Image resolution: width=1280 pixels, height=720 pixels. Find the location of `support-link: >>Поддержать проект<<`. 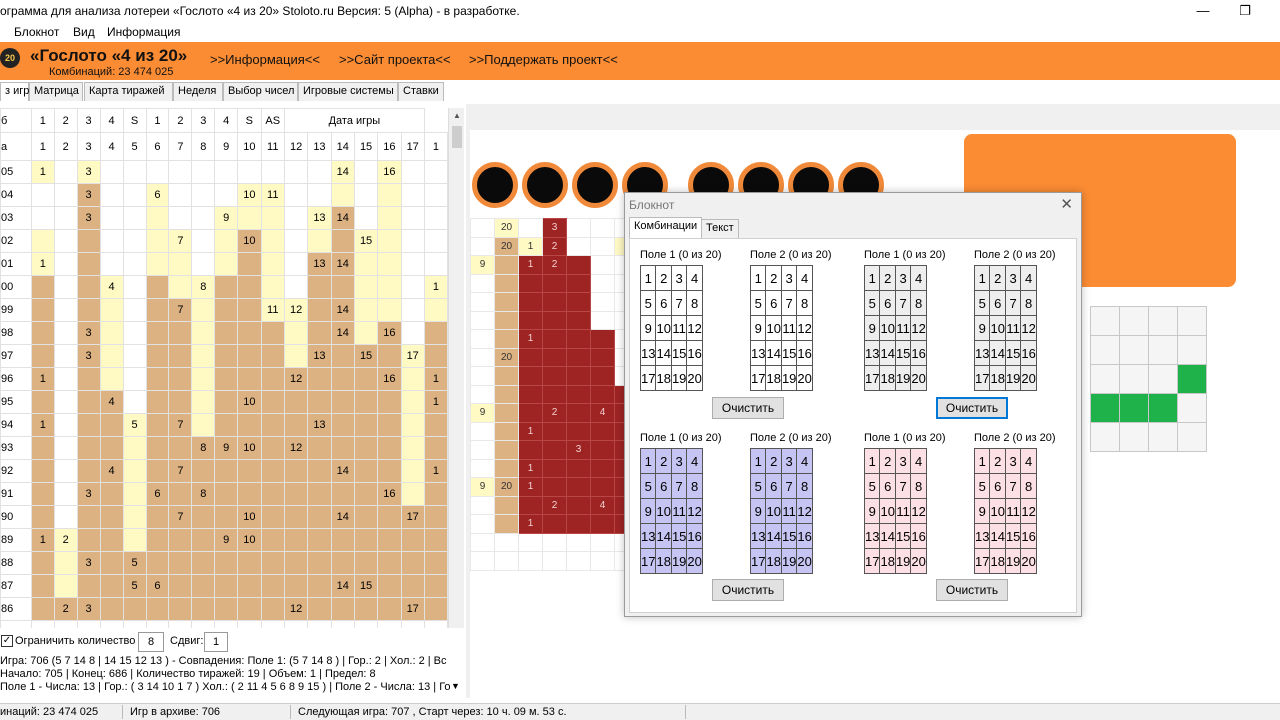

support-link: >>Поддержать проект<< is located at coordinates (543, 59).